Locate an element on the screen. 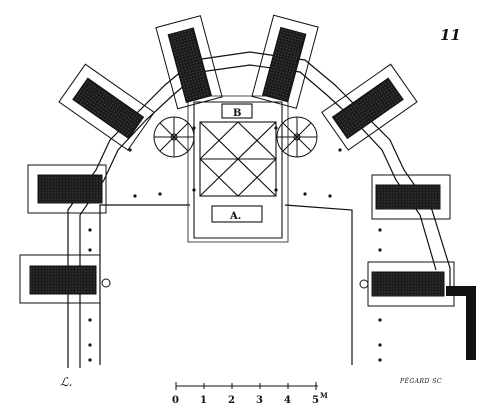  scale-unit: M is located at coordinates (324, 395).